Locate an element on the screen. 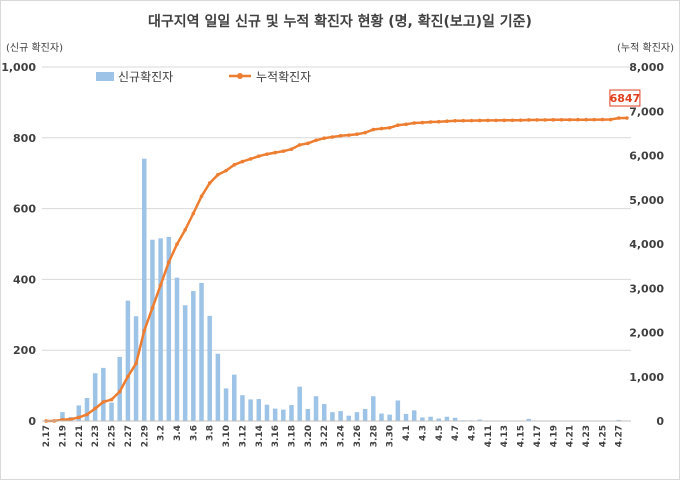 The image size is (680, 480). x-tick-label: 4.19 is located at coordinates (554, 436).